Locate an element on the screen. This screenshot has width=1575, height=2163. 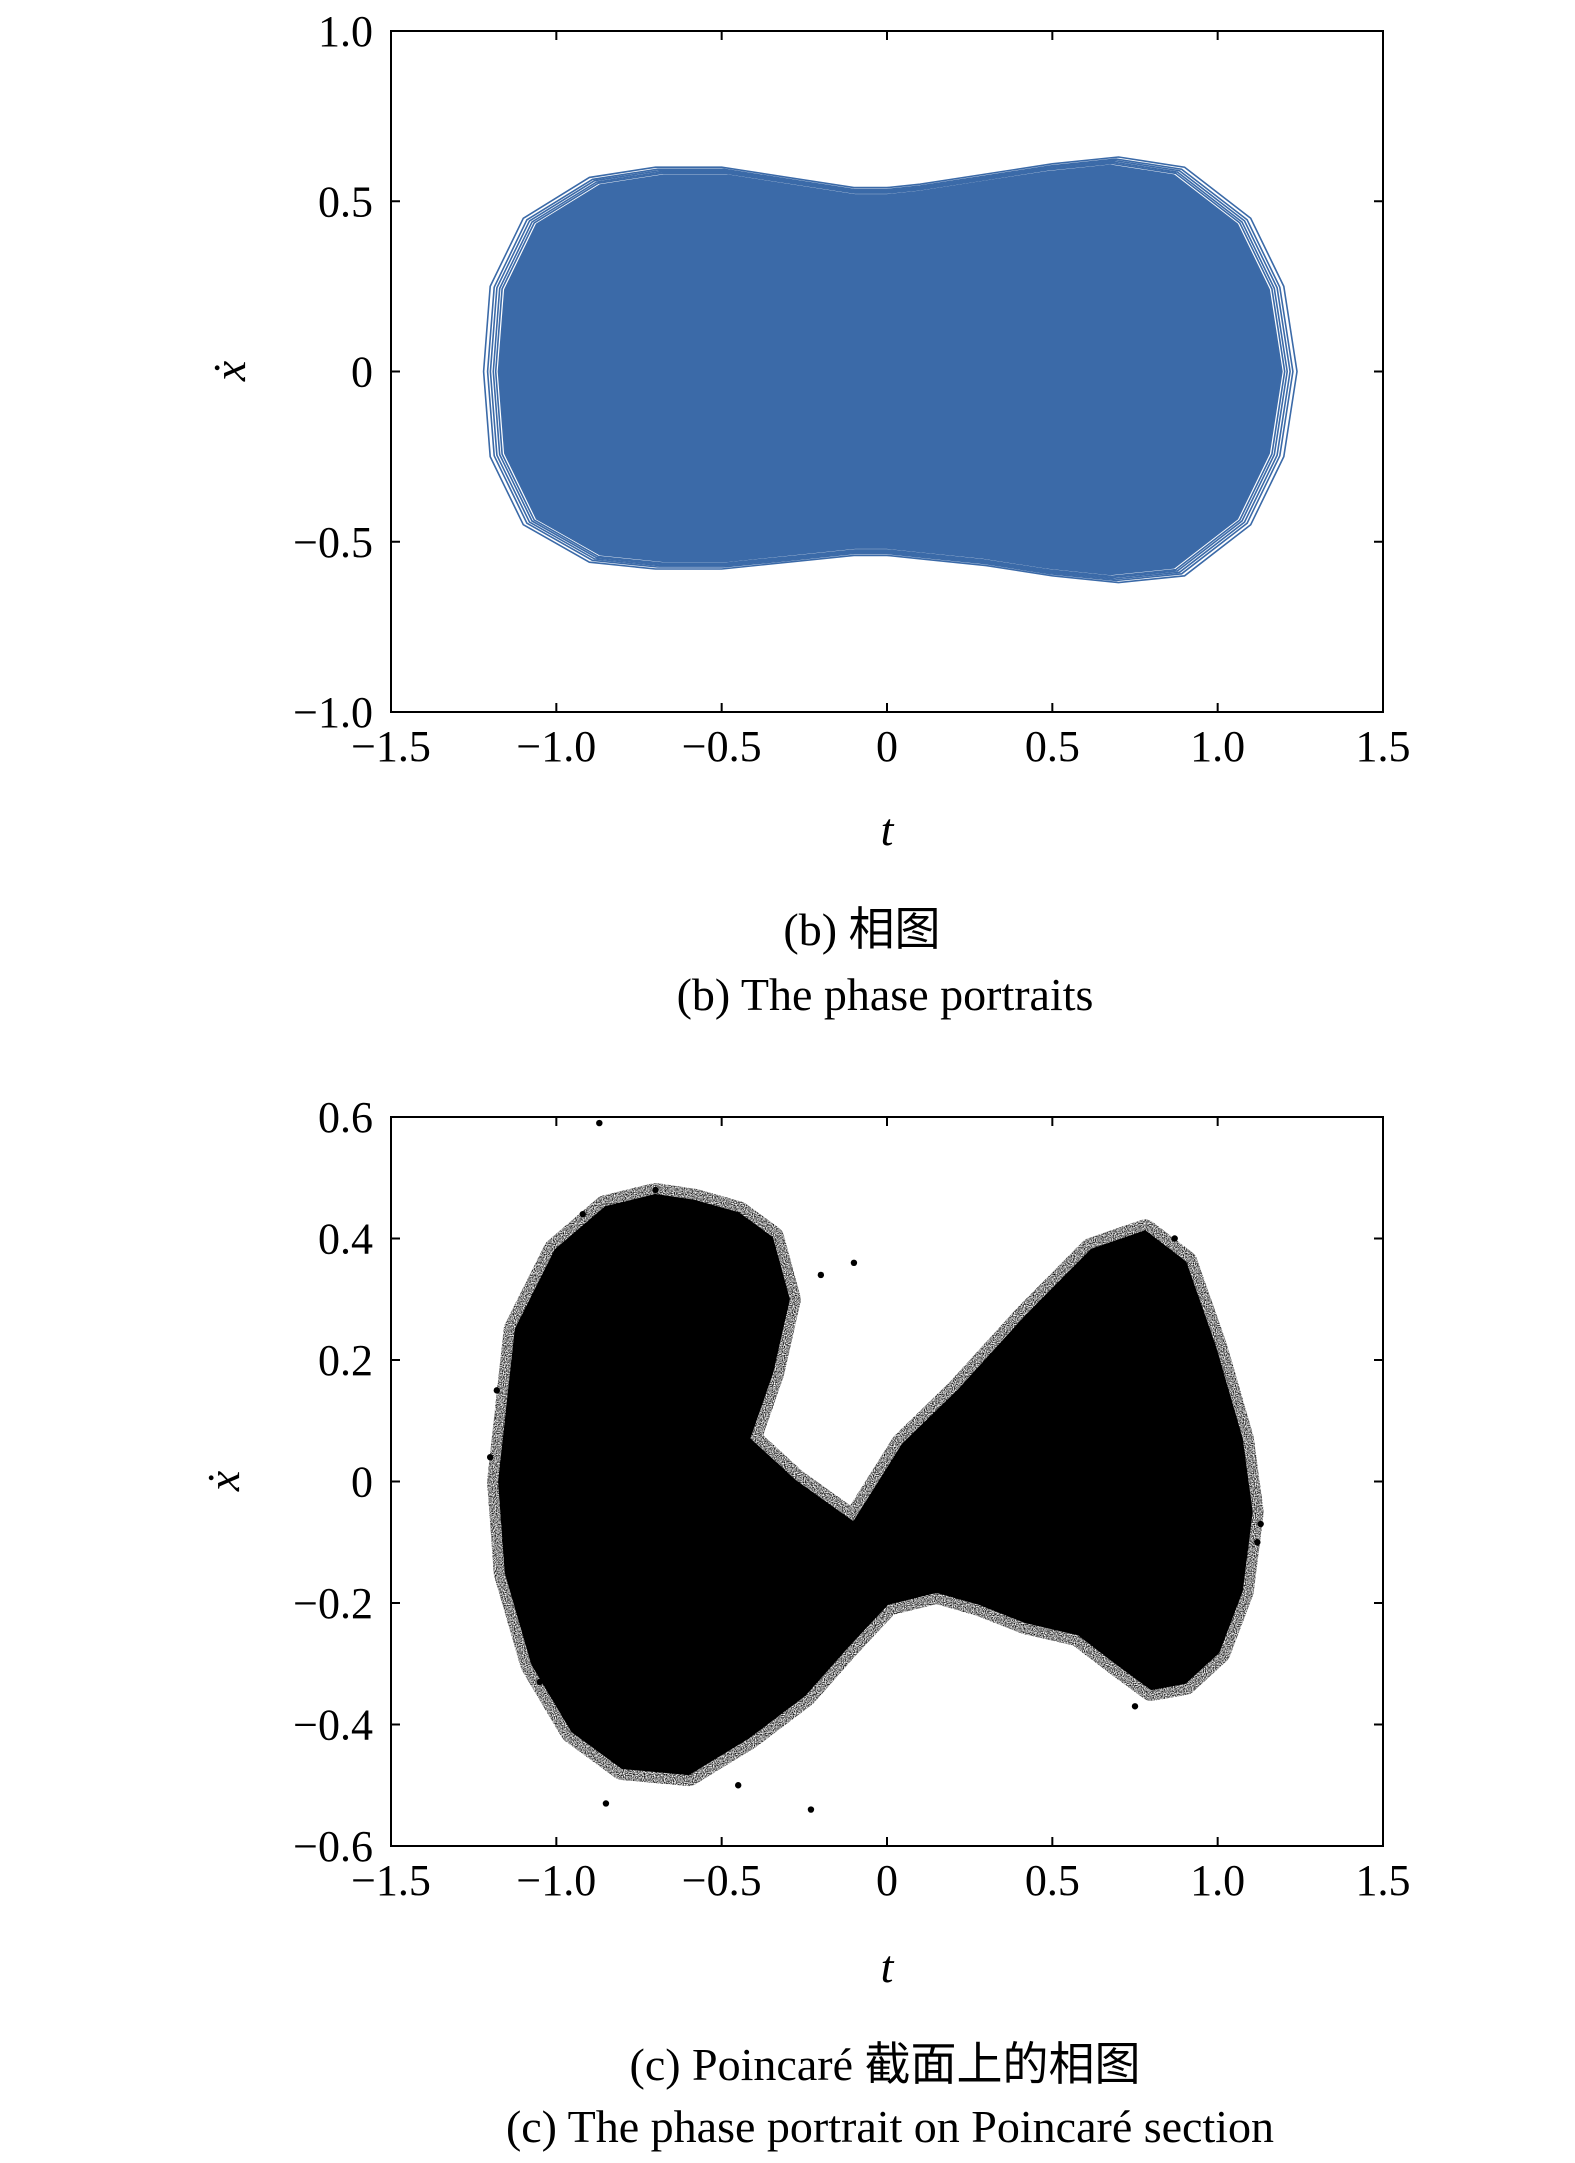
caption-cn: (b) 相图 is located at coordinates (861, 929).